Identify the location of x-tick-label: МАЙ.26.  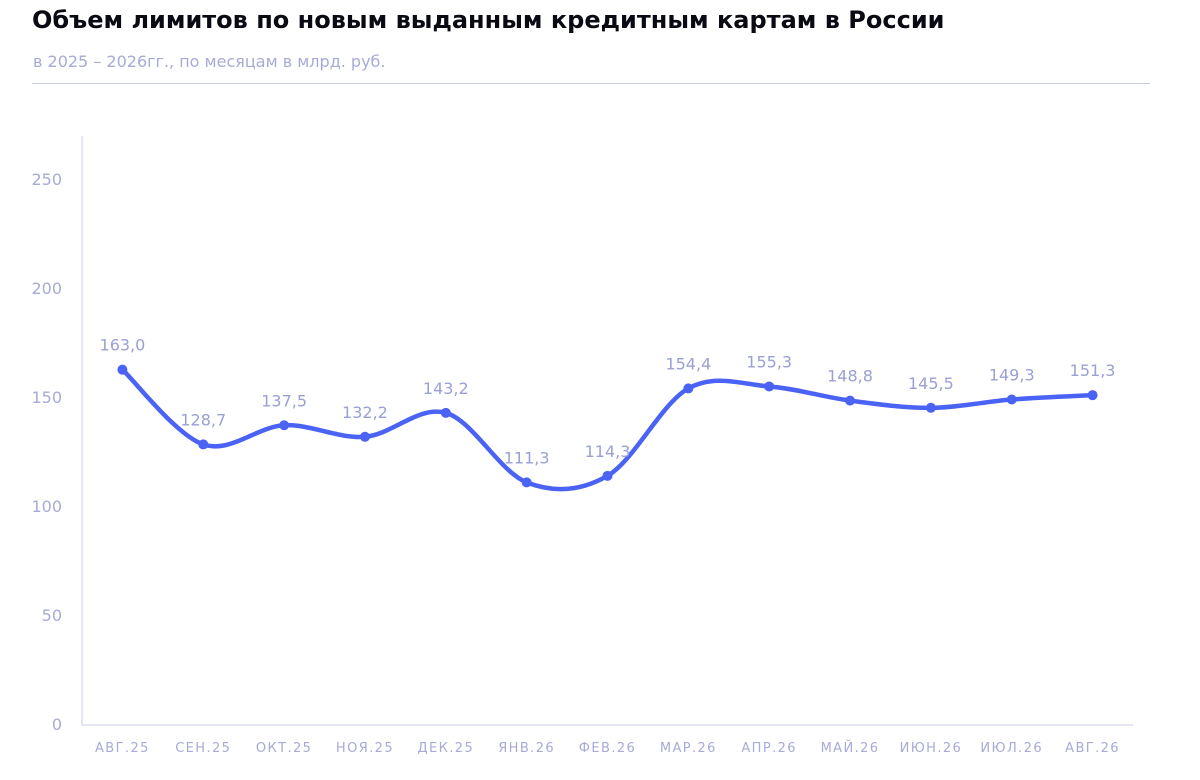
(850, 748).